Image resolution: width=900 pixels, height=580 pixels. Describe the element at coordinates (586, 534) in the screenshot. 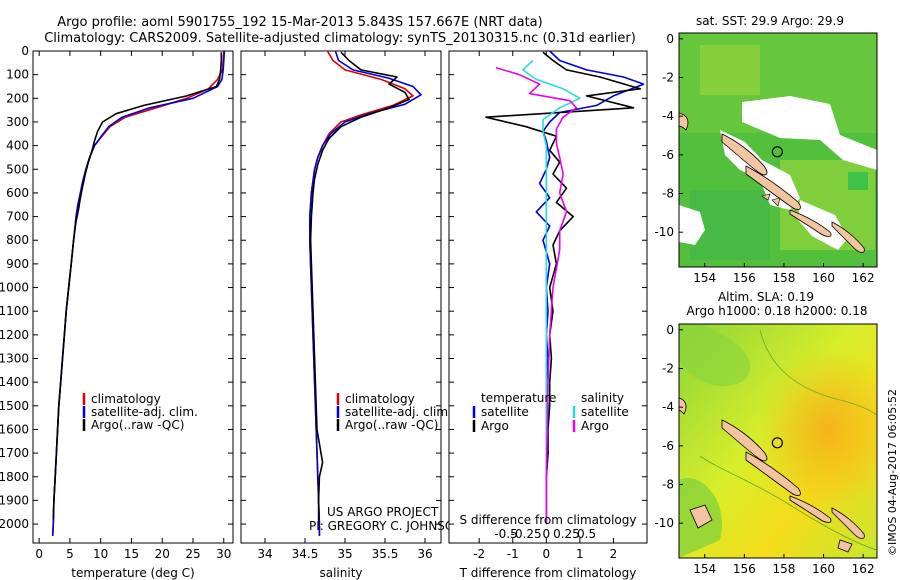

I see `s-tick-label: 0.5` at that location.